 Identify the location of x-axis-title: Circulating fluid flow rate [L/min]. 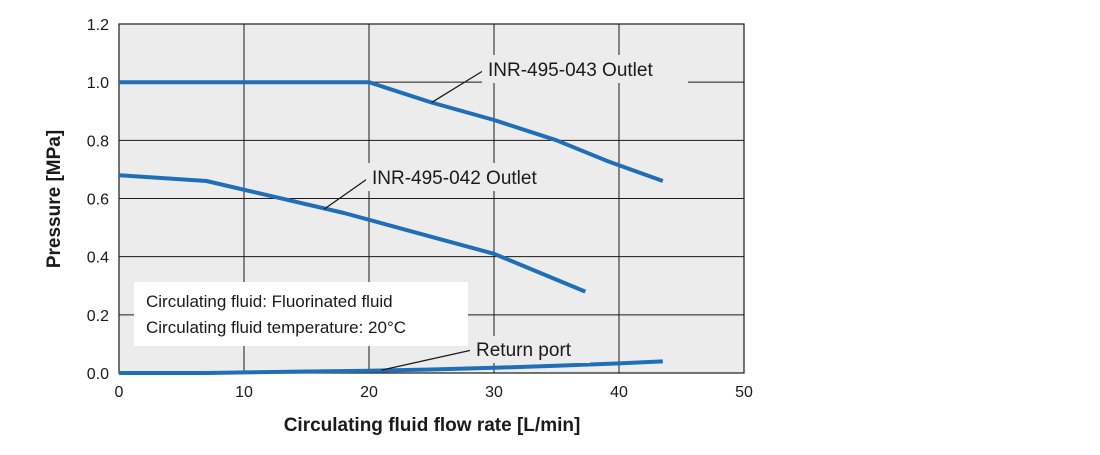
(432, 425).